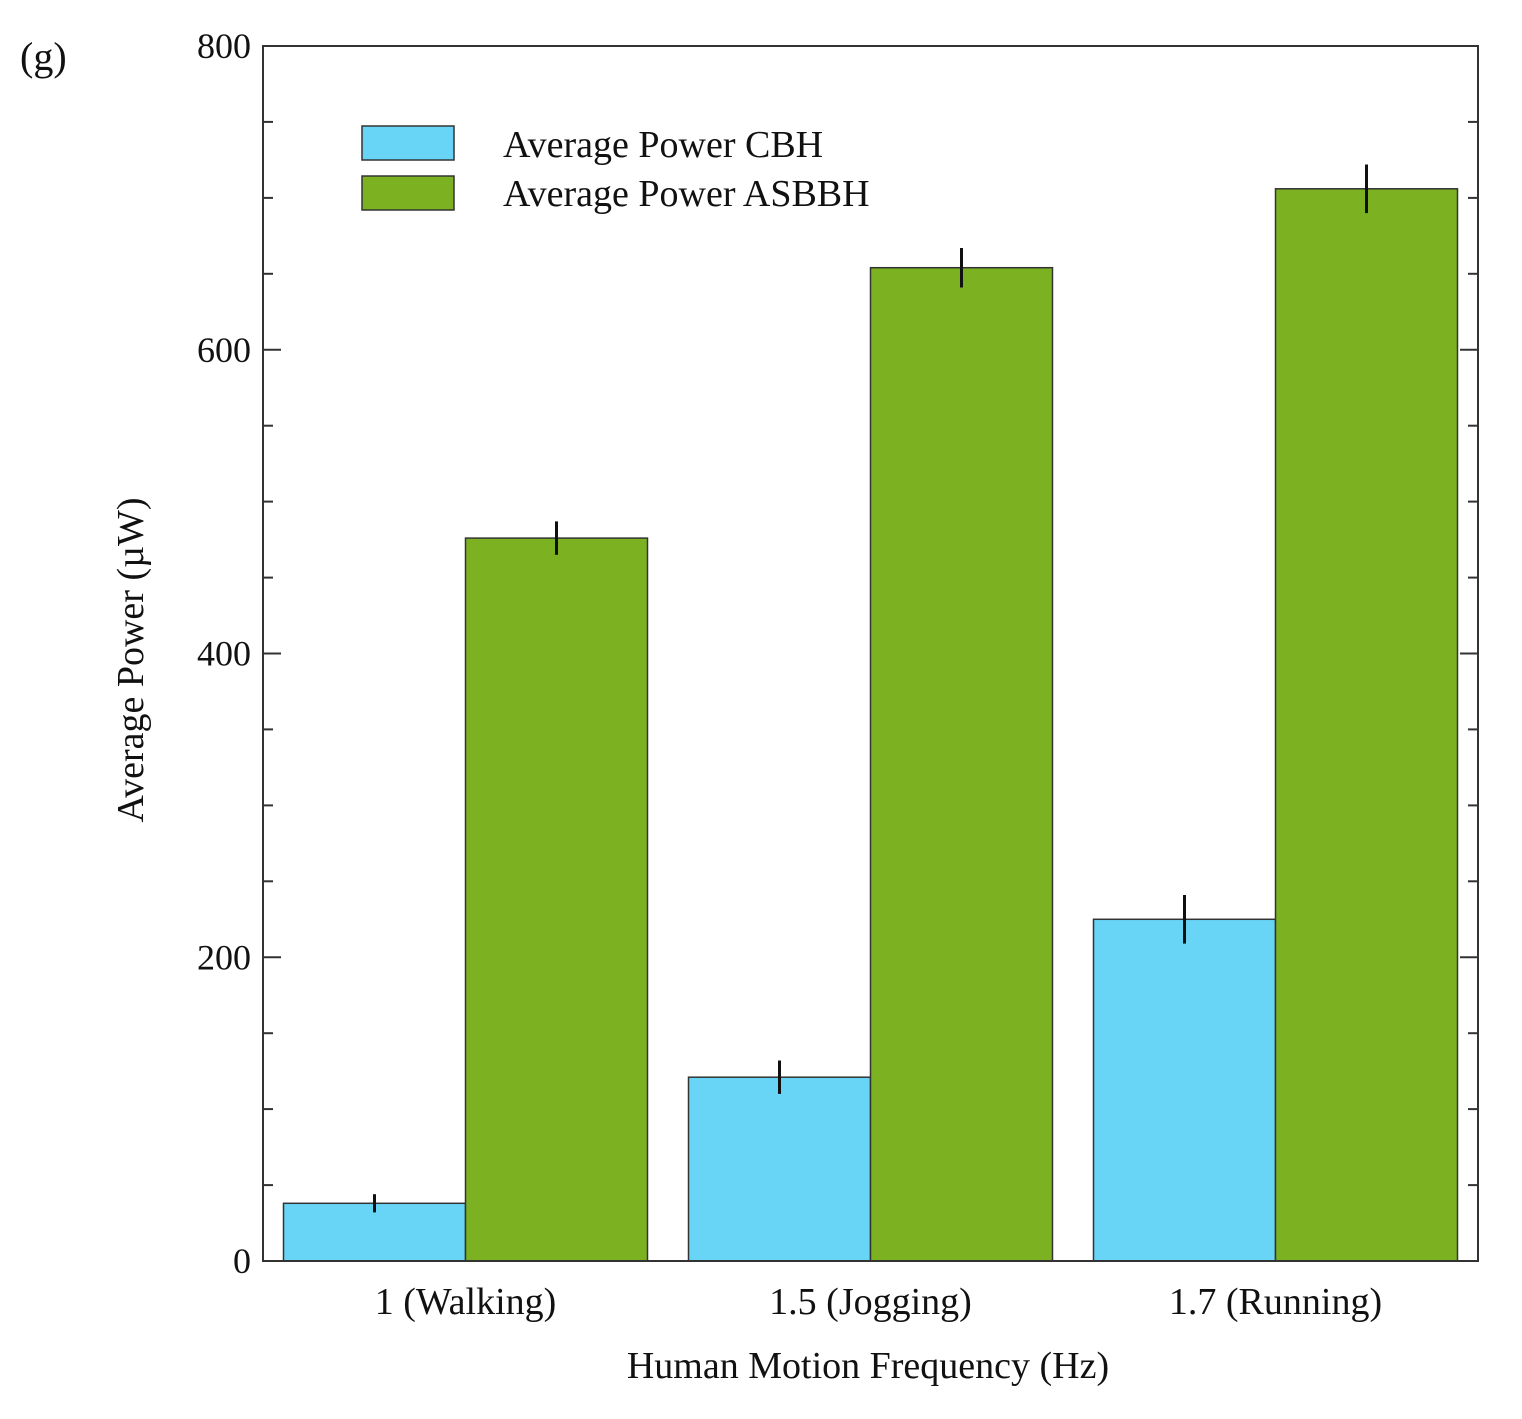 This screenshot has height=1419, width=1522. Describe the element at coordinates (43, 56) in the screenshot. I see `panel-label: (g)` at that location.